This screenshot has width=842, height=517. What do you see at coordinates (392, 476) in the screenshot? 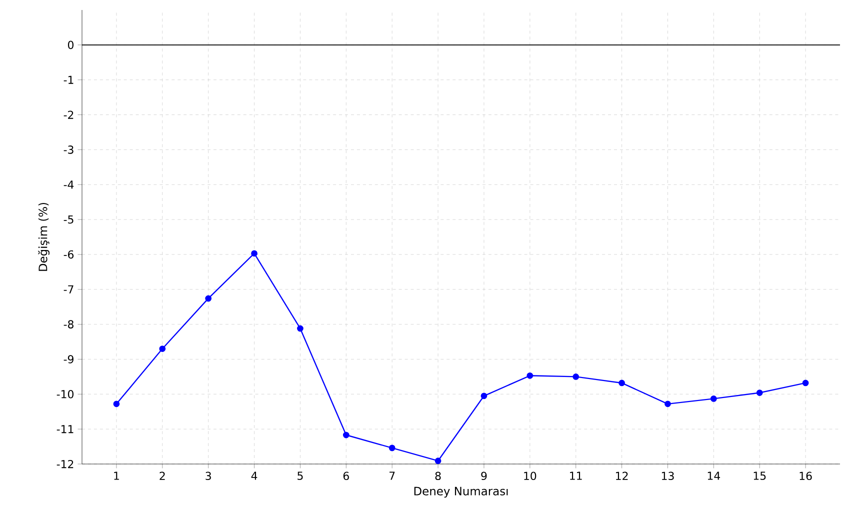
I see `x-tick-label: 7` at bounding box center [392, 476].